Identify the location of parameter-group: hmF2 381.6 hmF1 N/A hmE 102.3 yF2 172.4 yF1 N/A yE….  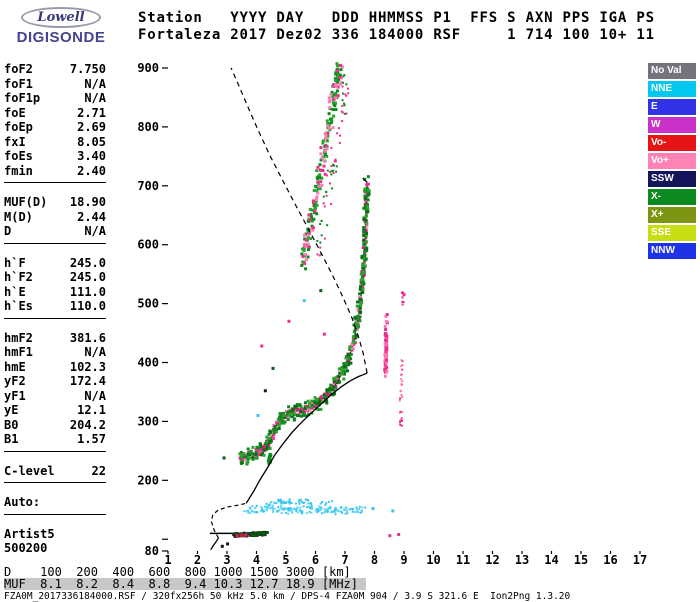
(55, 391).